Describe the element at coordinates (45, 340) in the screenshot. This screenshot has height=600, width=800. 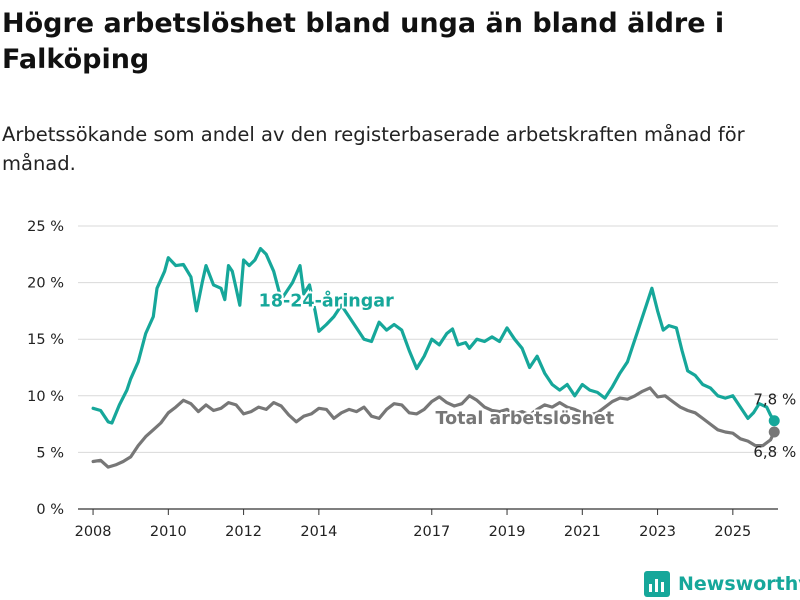
I see `y-tick-label: 15 %` at that location.